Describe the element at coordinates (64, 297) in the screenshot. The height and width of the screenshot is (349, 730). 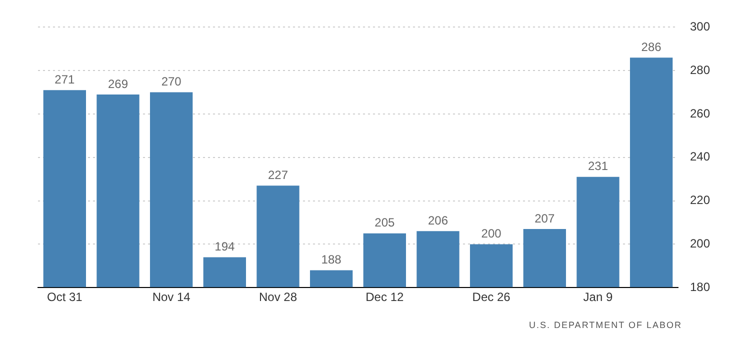
I see `x-tick-label: Oct 31` at that location.